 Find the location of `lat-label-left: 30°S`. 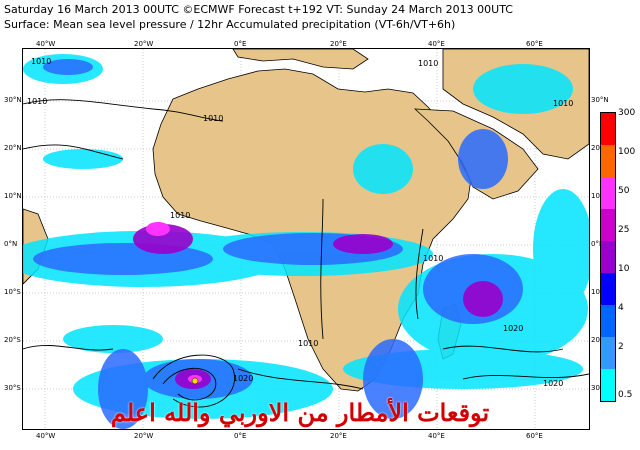

lat-label-left: 30°S is located at coordinates (12, 388).